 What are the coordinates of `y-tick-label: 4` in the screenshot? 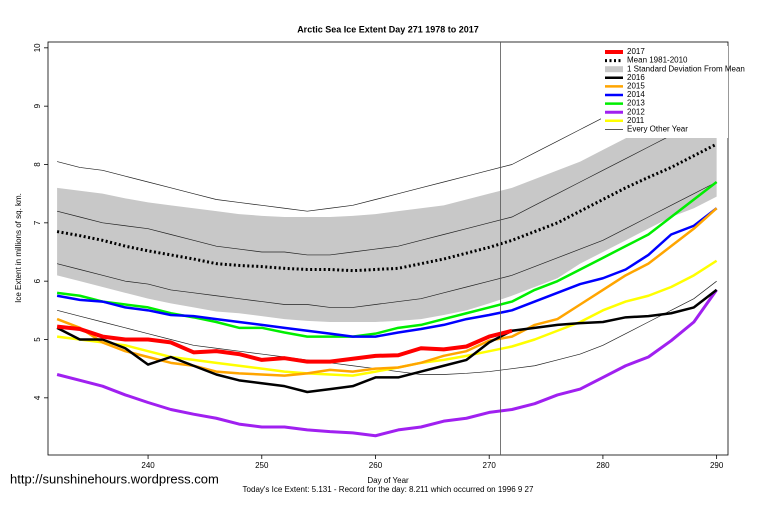 It's located at (37, 397).